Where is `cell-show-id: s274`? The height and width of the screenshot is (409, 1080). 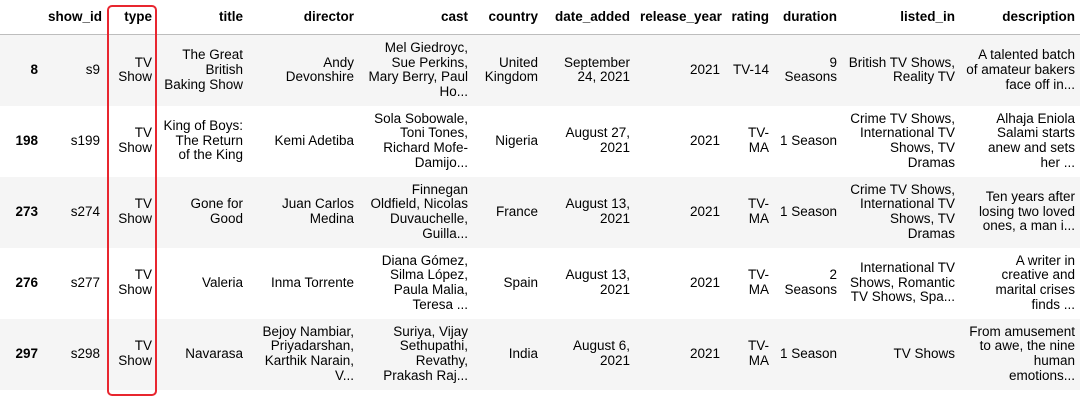 cell-show-id: s274 is located at coordinates (85, 211).